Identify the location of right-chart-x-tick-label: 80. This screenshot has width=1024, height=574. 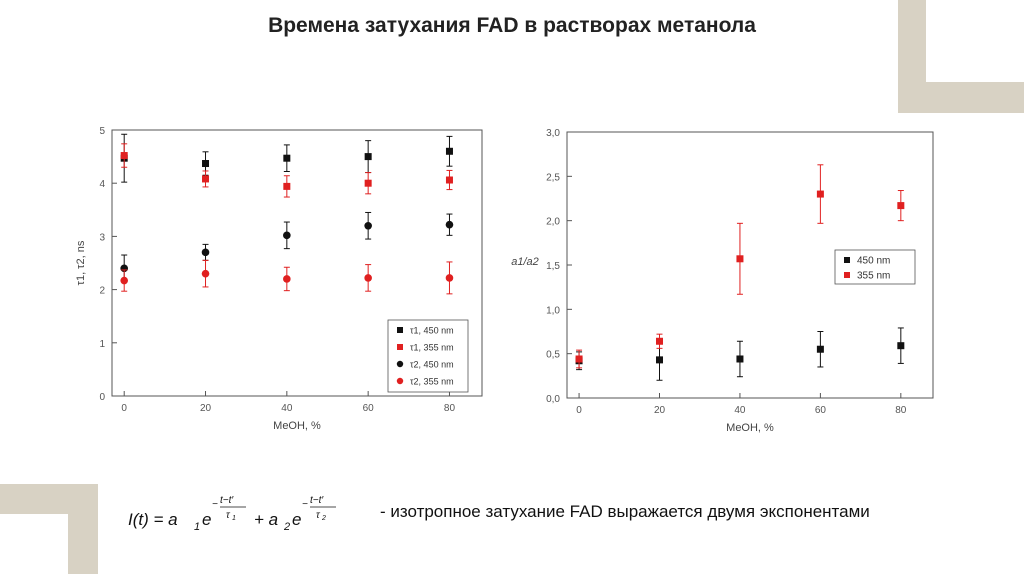
(901, 410).